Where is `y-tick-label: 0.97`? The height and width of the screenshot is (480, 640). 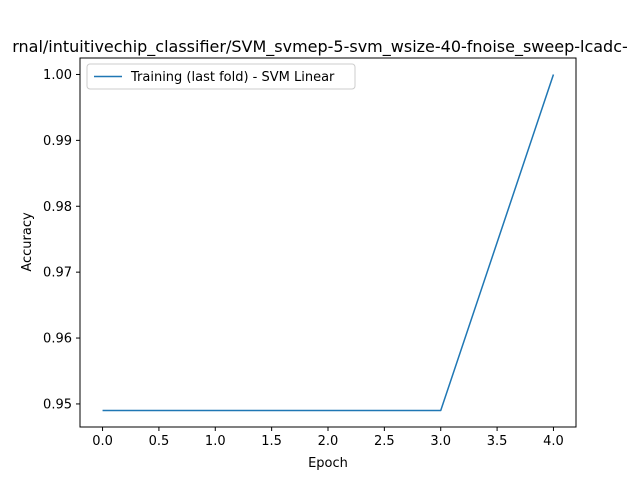
y-tick-label: 0.97 is located at coordinates (57, 273).